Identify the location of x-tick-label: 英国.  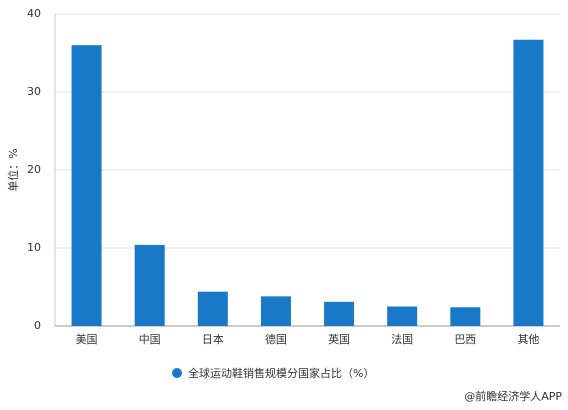
(339, 339).